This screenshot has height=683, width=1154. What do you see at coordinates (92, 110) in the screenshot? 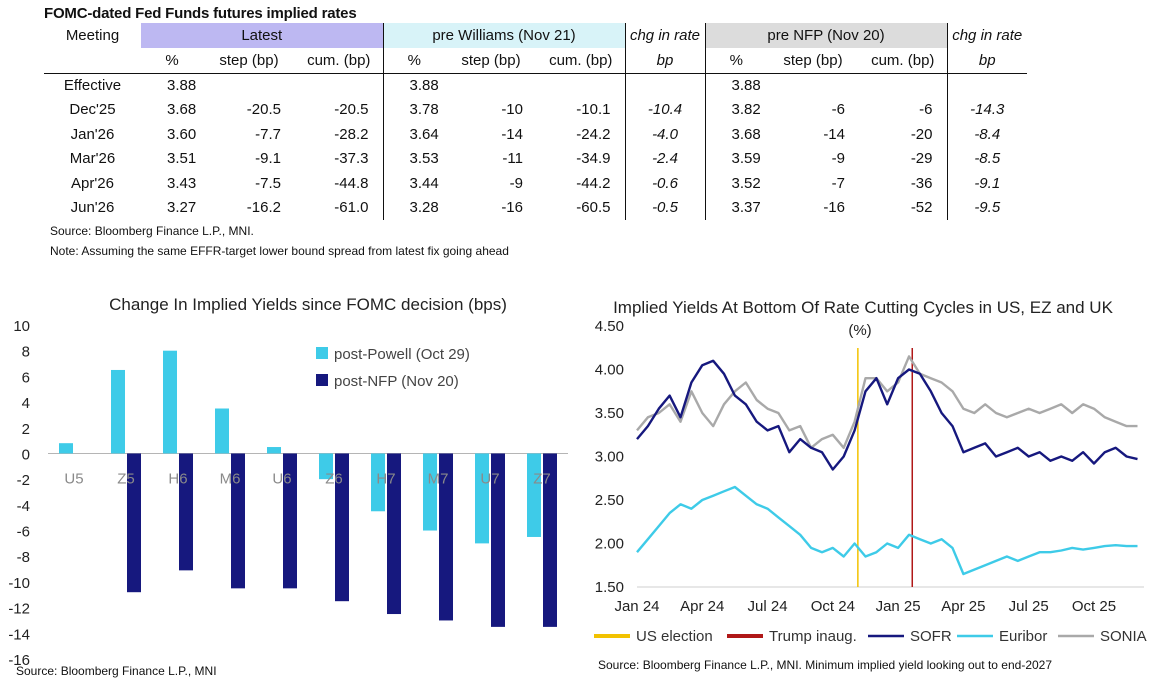
I see `cell-meeting: Dec'25` at bounding box center [92, 110].